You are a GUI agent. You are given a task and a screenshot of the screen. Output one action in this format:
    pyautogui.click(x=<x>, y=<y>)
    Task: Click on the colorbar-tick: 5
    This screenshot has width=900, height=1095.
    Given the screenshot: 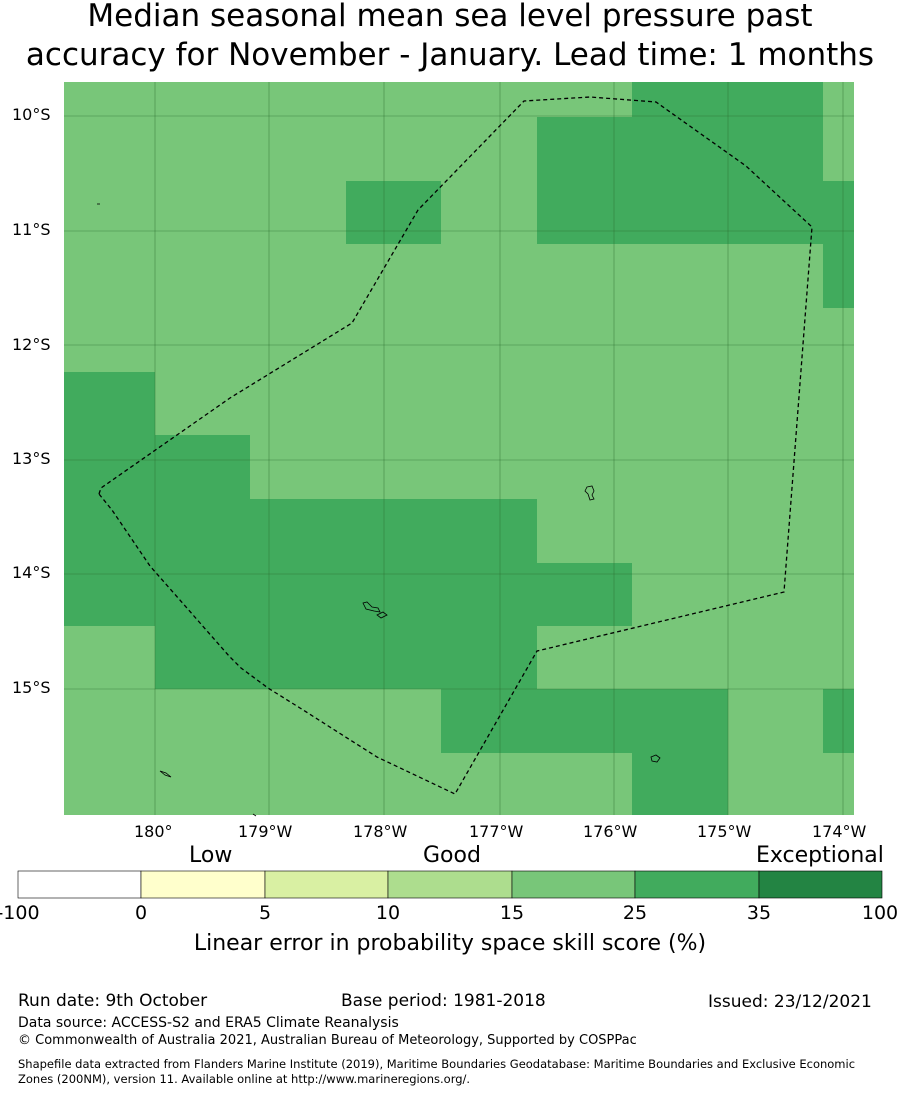 What is the action you would take?
    pyautogui.click(x=265, y=913)
    